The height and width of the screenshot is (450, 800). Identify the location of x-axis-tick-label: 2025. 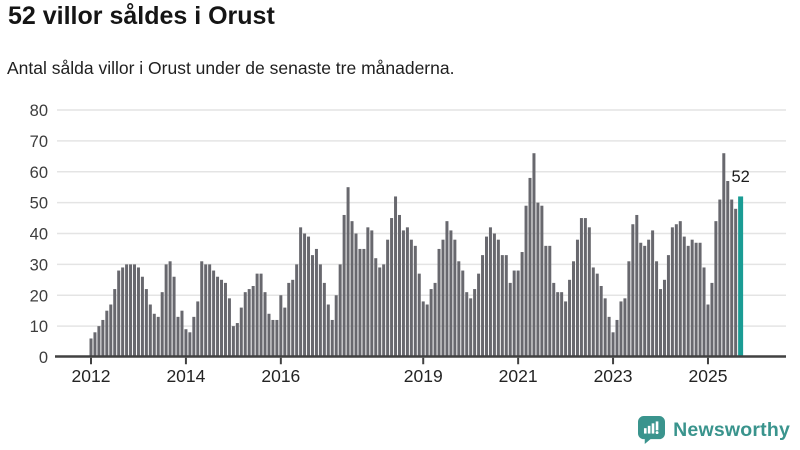
(708, 376).